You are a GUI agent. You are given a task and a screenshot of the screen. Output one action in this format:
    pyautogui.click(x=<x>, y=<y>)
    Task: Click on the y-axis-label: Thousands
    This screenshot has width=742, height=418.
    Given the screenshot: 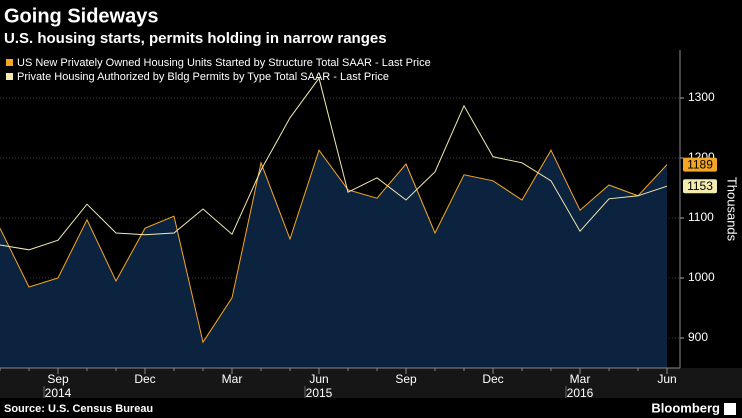 What is the action you would take?
    pyautogui.click(x=732, y=209)
    